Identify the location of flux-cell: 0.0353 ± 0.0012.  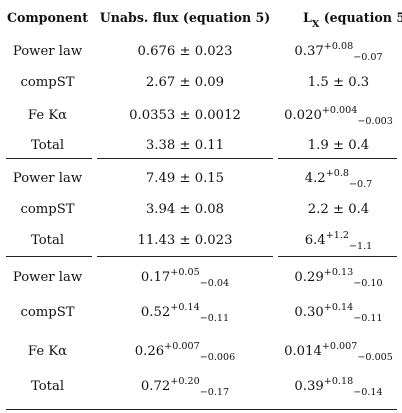
(185, 116).